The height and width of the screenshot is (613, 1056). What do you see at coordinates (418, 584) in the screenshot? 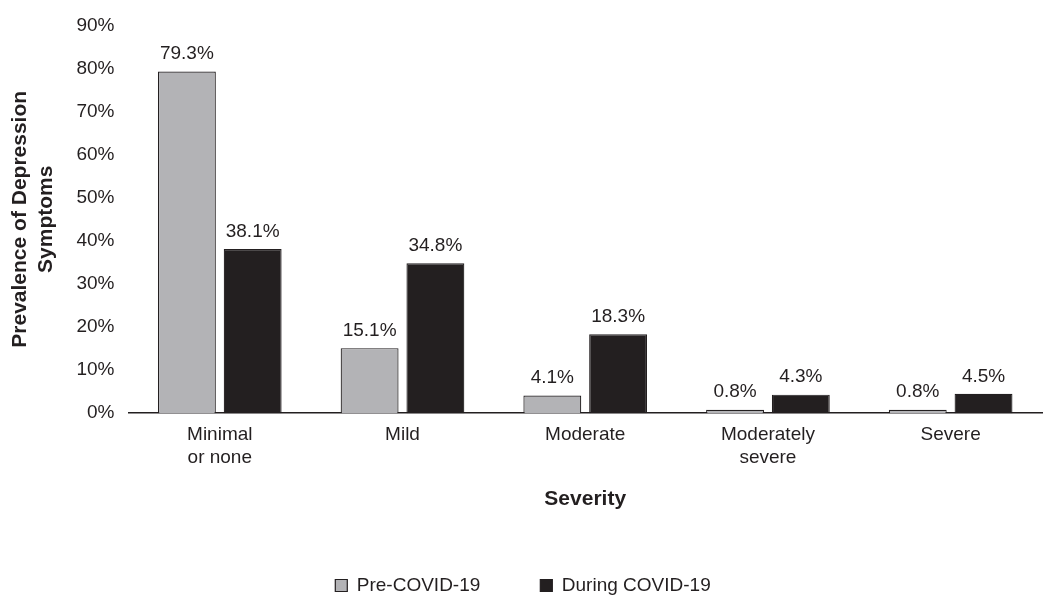
I see `legend-label: Pre-COVID-19` at bounding box center [418, 584].